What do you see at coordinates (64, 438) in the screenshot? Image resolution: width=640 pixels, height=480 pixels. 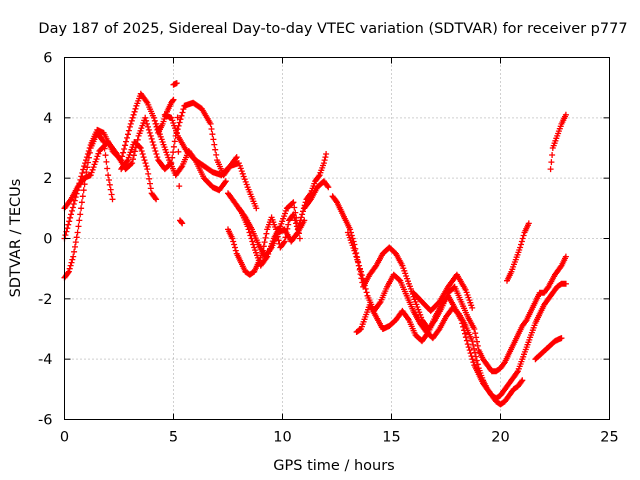 I see `x-tick-label: 0` at bounding box center [64, 438].